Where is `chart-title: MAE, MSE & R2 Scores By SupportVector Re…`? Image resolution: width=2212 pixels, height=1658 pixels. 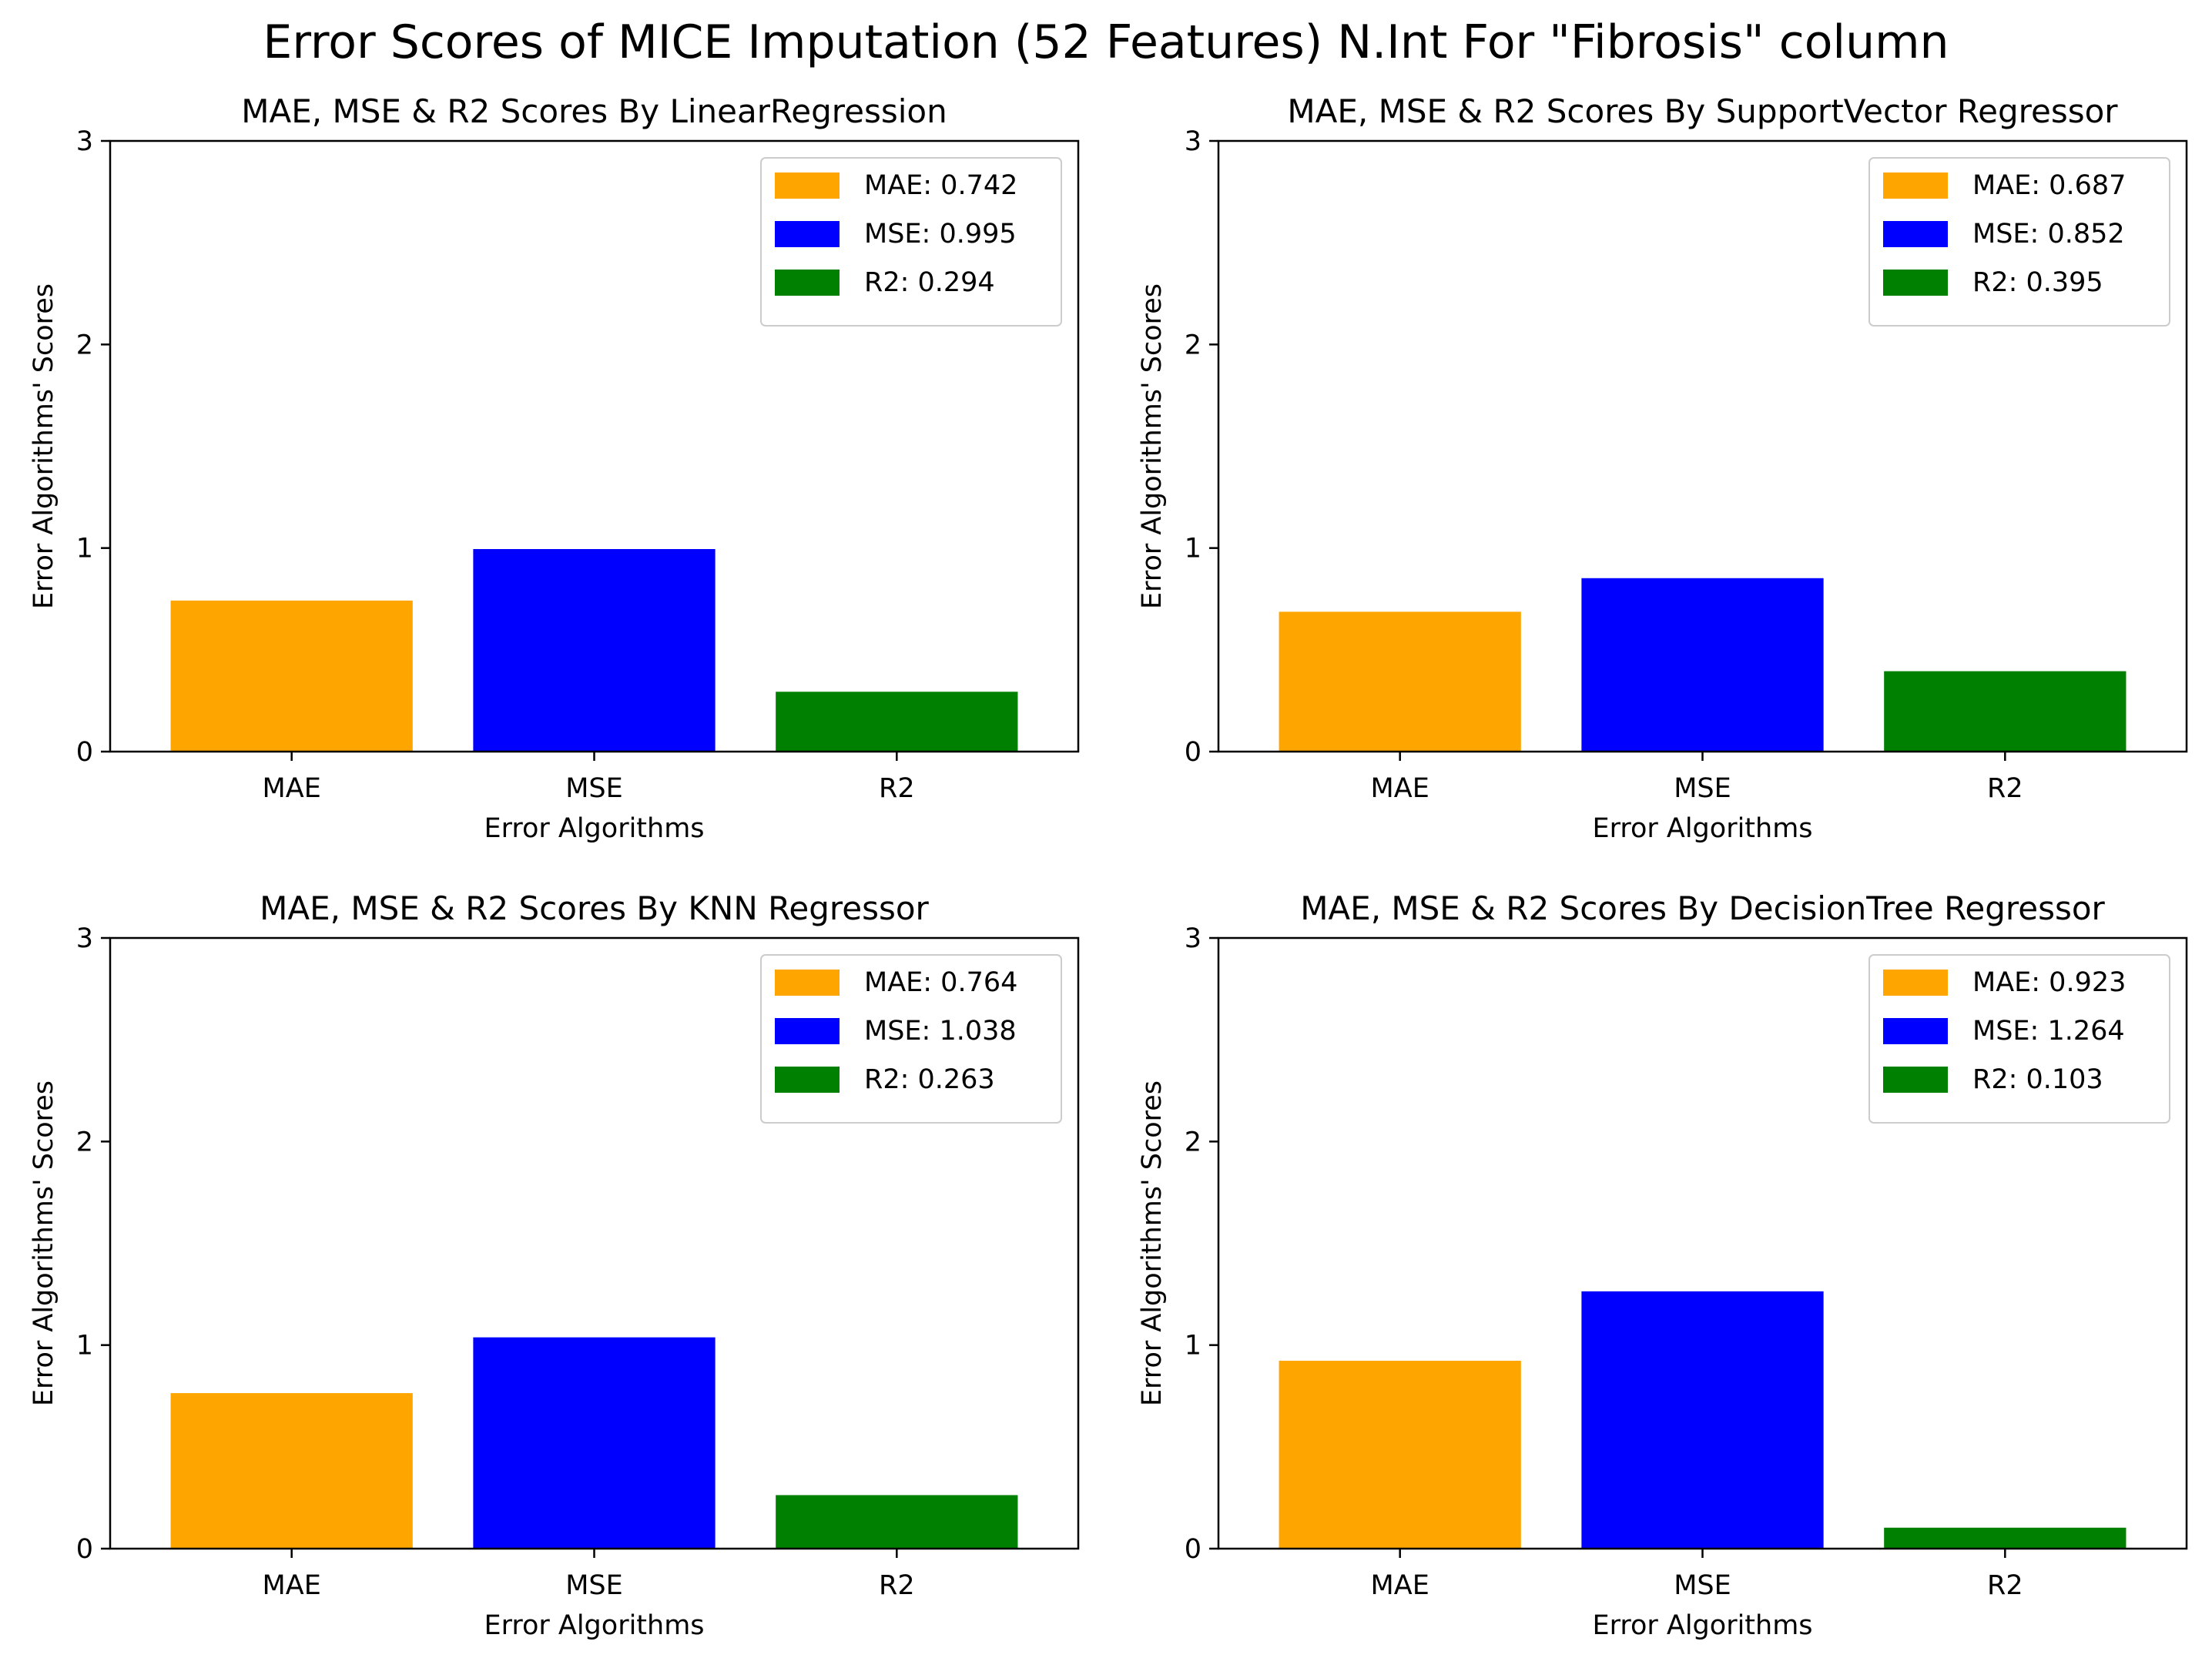
chart-title: MAE, MSE & R2 Scores By SupportVector Re… is located at coordinates (1702, 111).